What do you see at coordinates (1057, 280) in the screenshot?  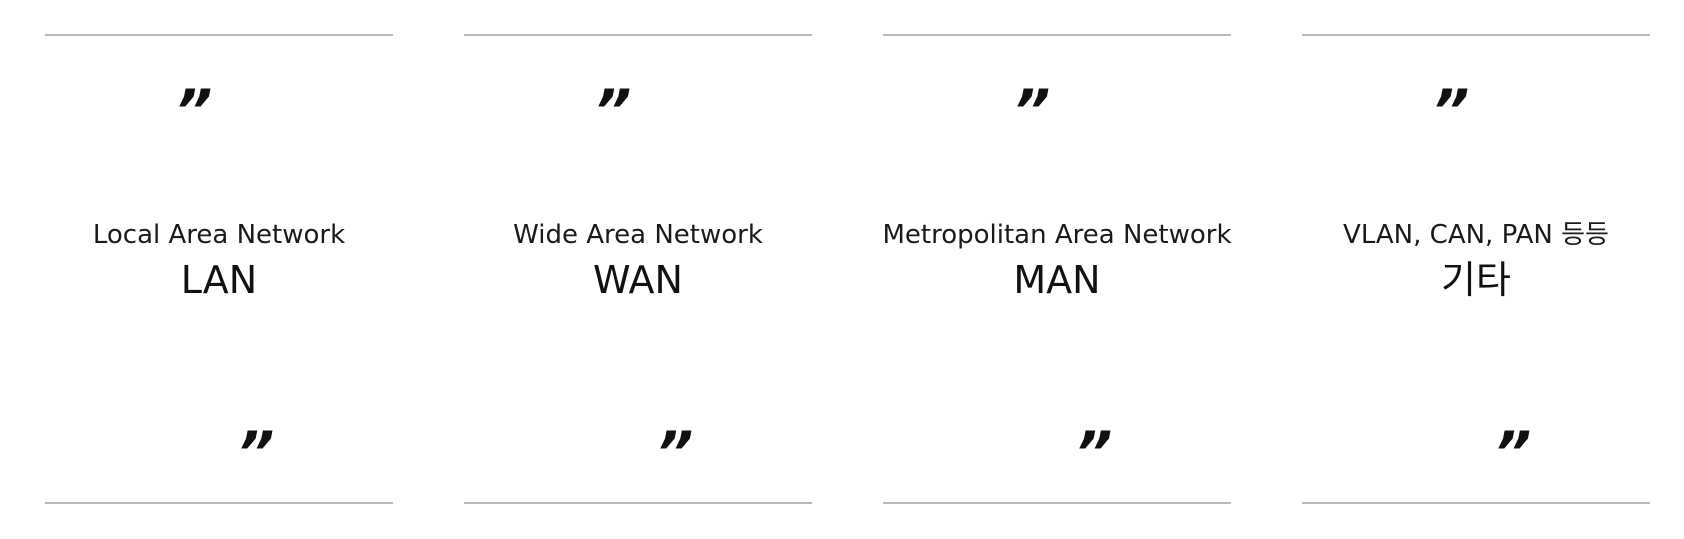 I see `card-title: MAN` at bounding box center [1057, 280].